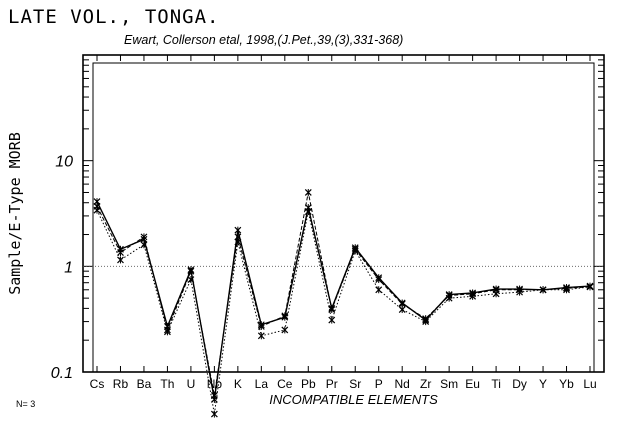 The image size is (620, 425). I want to click on x-tick-label: Nb, so click(215, 384).